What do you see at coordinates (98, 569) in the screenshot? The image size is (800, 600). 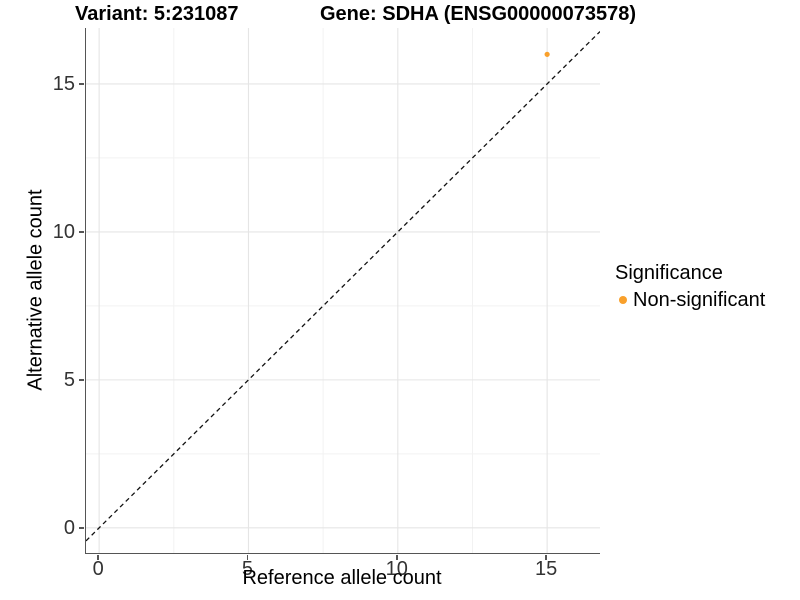 I see `x-tick-label: 0` at bounding box center [98, 569].